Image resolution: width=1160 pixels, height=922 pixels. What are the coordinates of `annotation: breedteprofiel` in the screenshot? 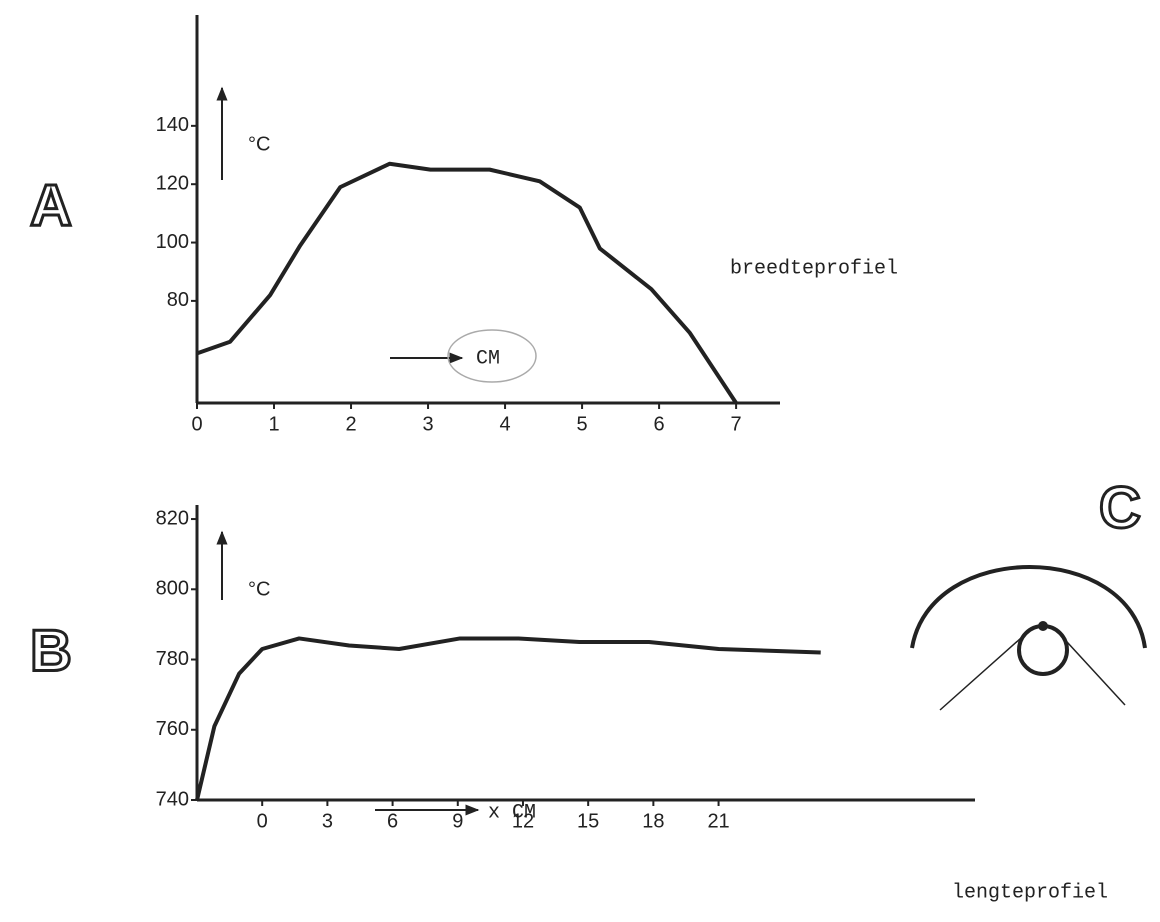 It's located at (814, 268).